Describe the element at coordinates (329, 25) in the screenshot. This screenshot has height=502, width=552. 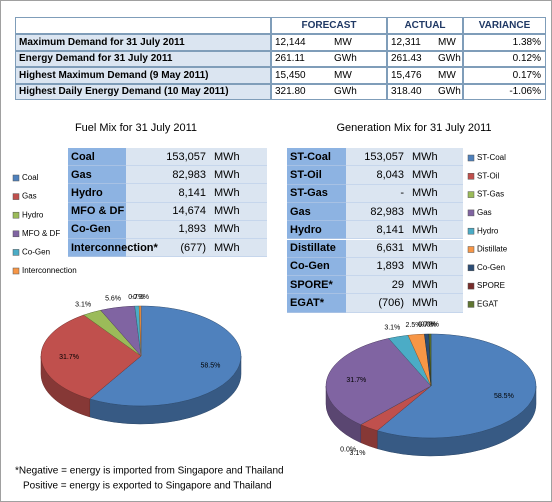
I see `table-header-cell: FORECAST` at that location.